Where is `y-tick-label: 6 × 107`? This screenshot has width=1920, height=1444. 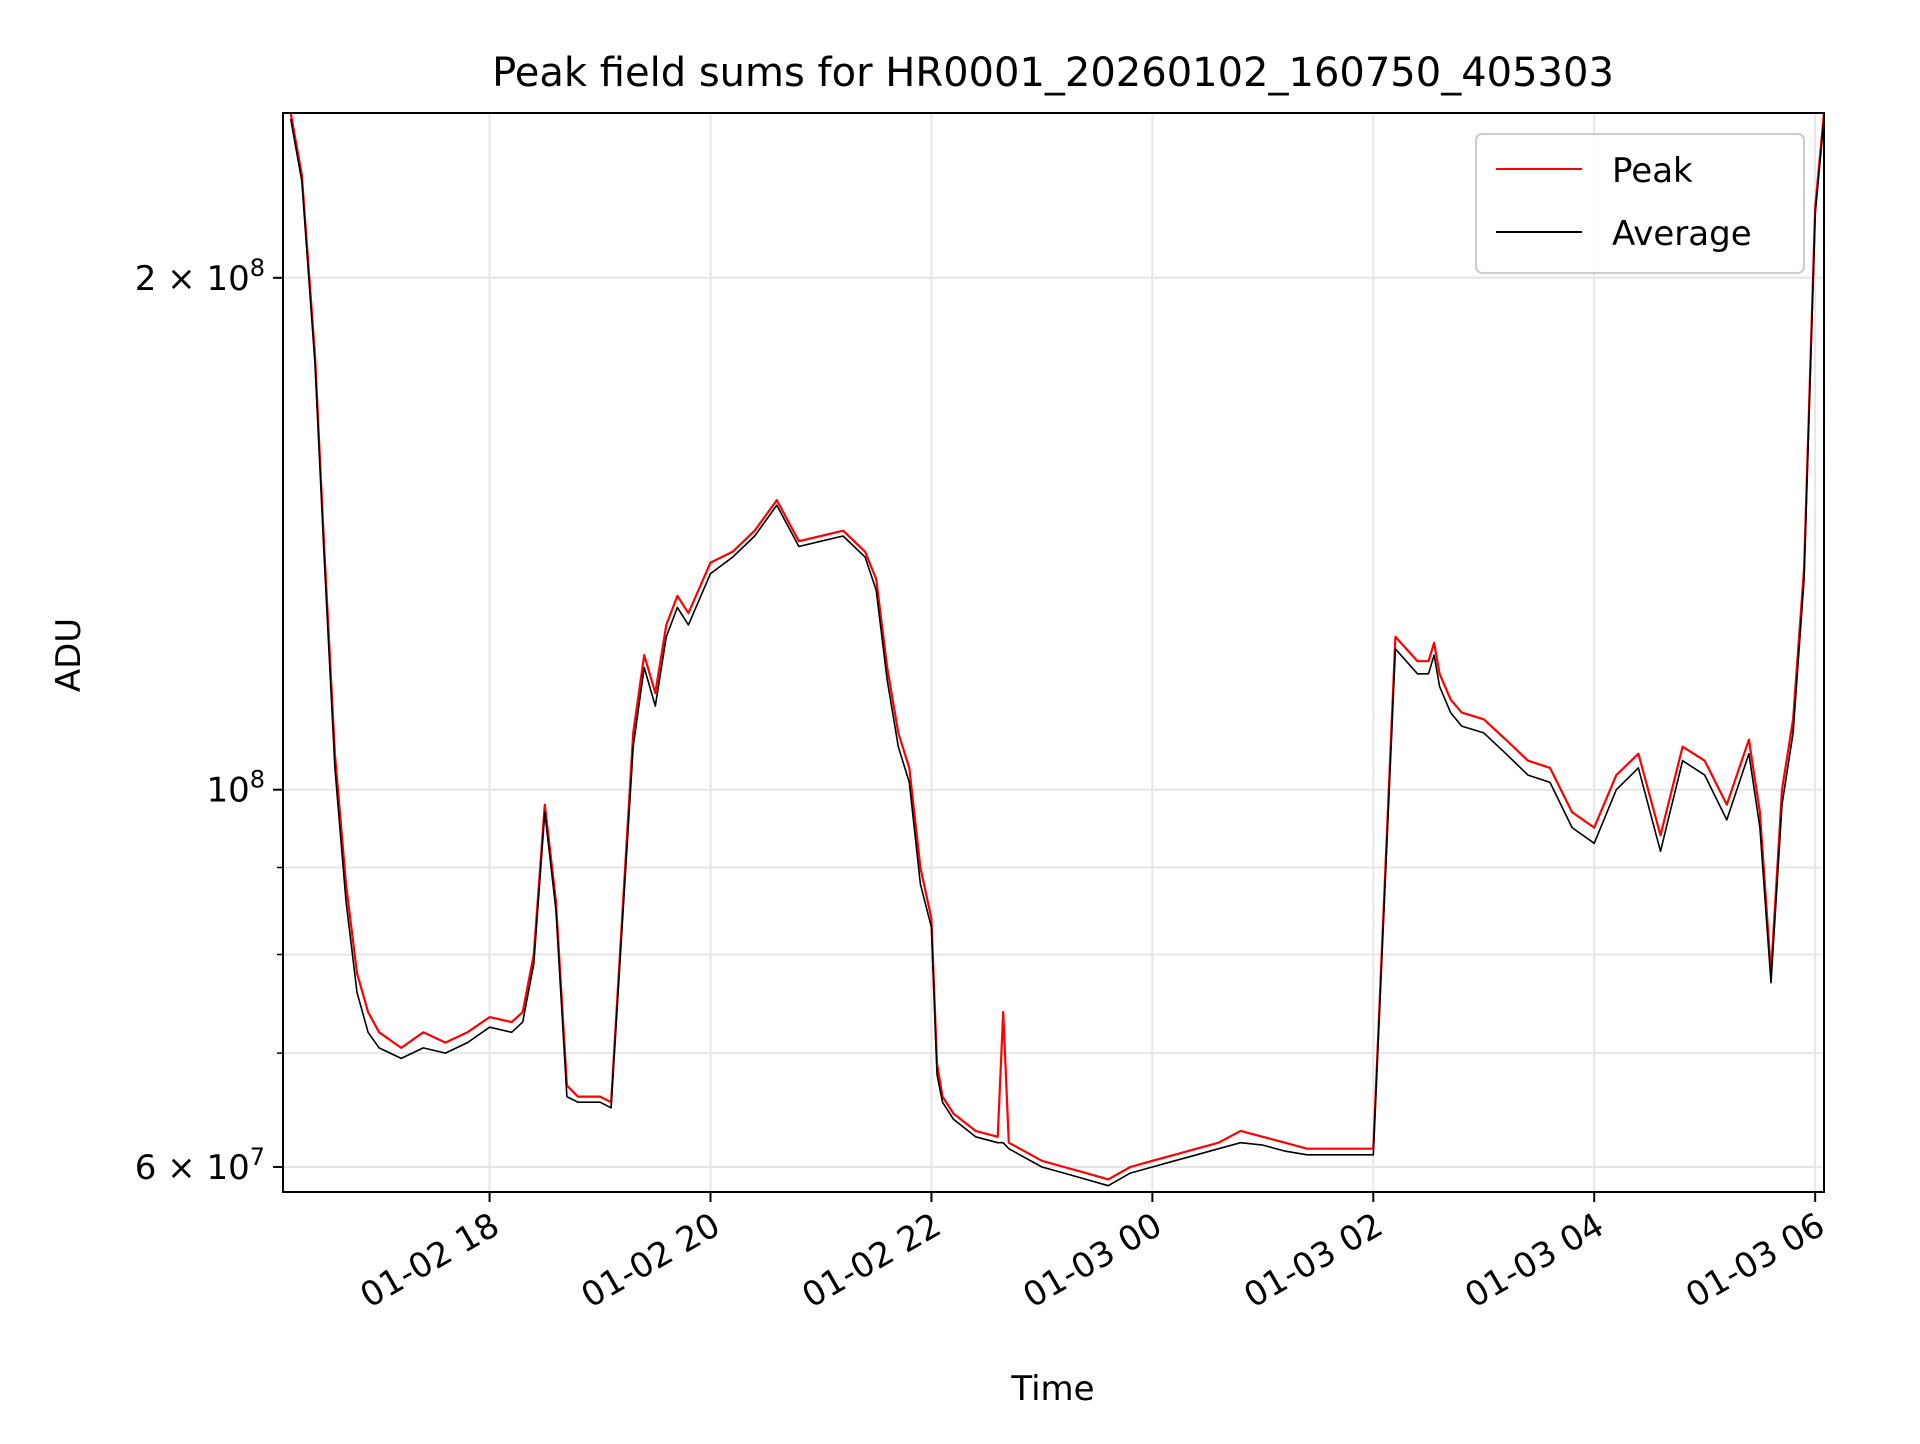
y-tick-label: 6 × 107 is located at coordinates (200, 1165).